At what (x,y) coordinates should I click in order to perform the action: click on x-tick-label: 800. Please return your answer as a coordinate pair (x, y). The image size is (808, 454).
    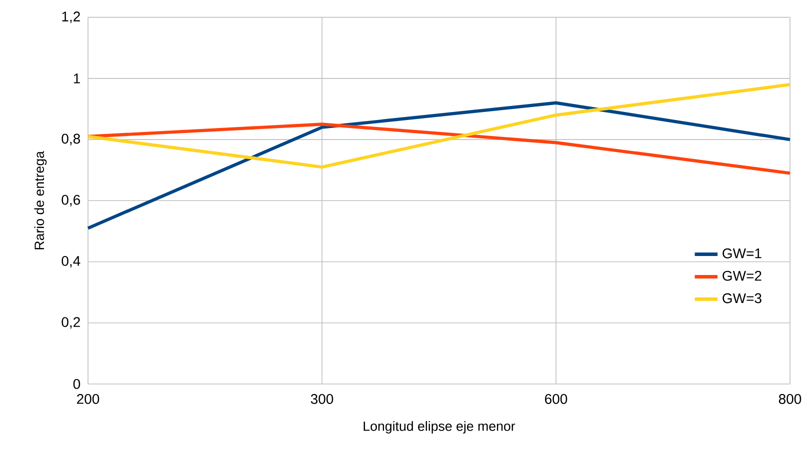
    Looking at the image, I should click on (790, 399).